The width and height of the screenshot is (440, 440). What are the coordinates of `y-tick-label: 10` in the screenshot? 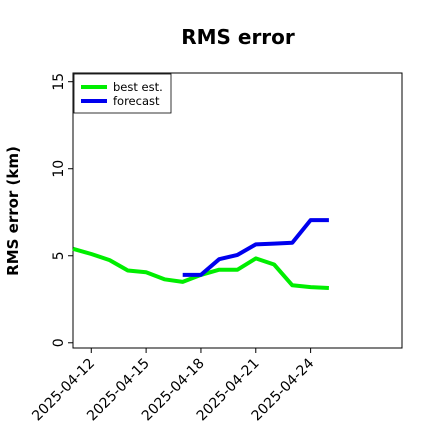 It's located at (59, 169).